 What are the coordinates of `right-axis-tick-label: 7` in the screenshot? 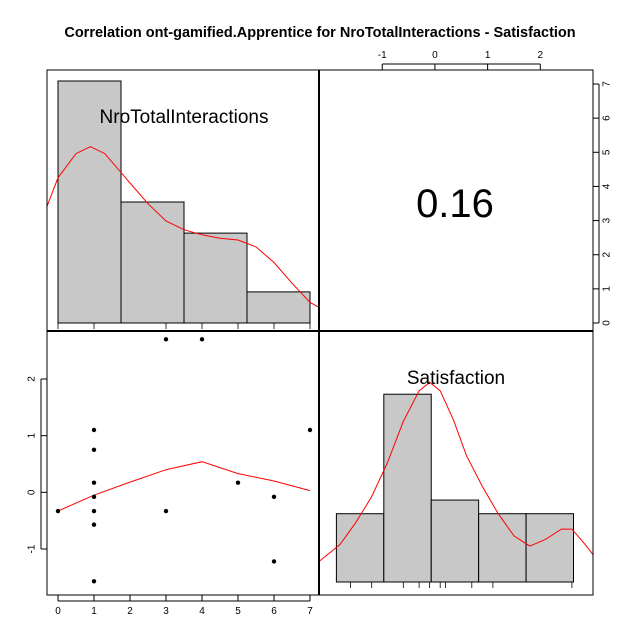 It's located at (607, 84).